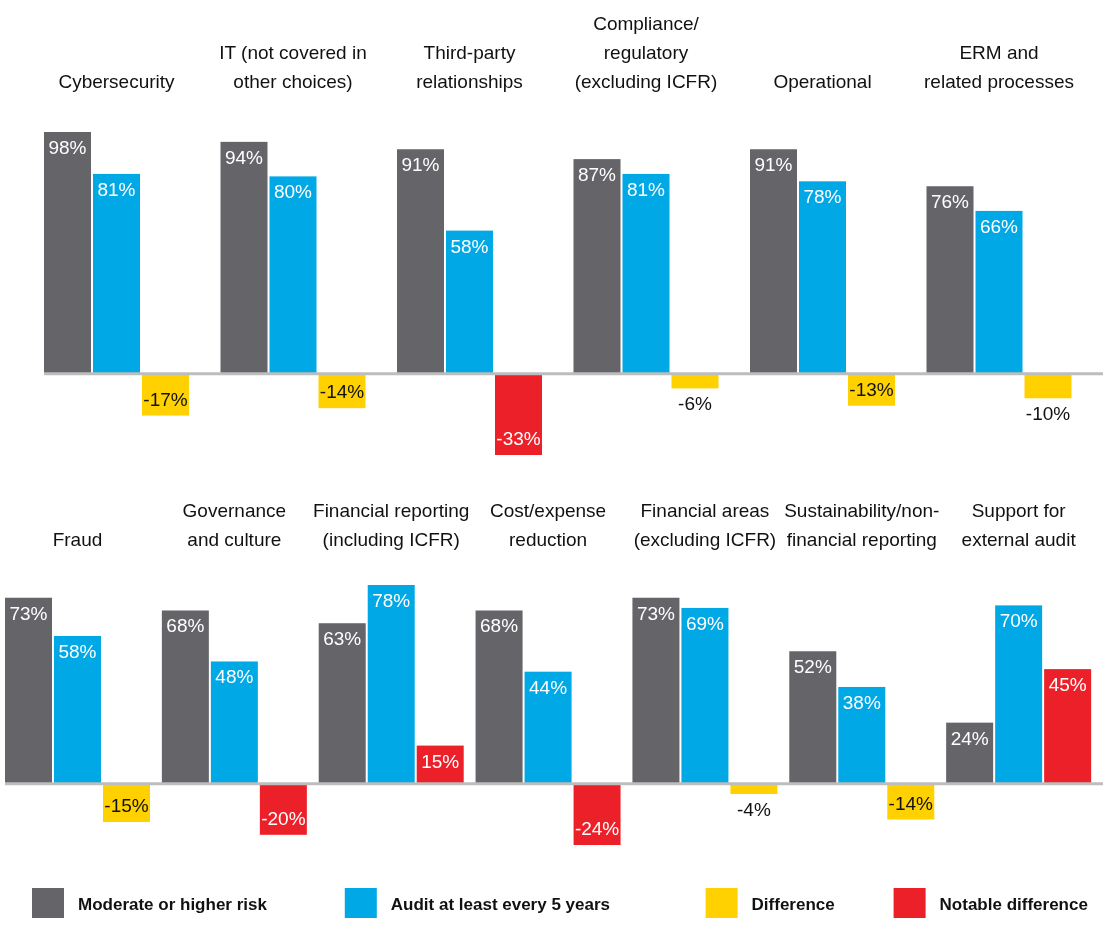 This screenshot has height=925, width=1103. I want to click on data-label: 38%, so click(861, 702).